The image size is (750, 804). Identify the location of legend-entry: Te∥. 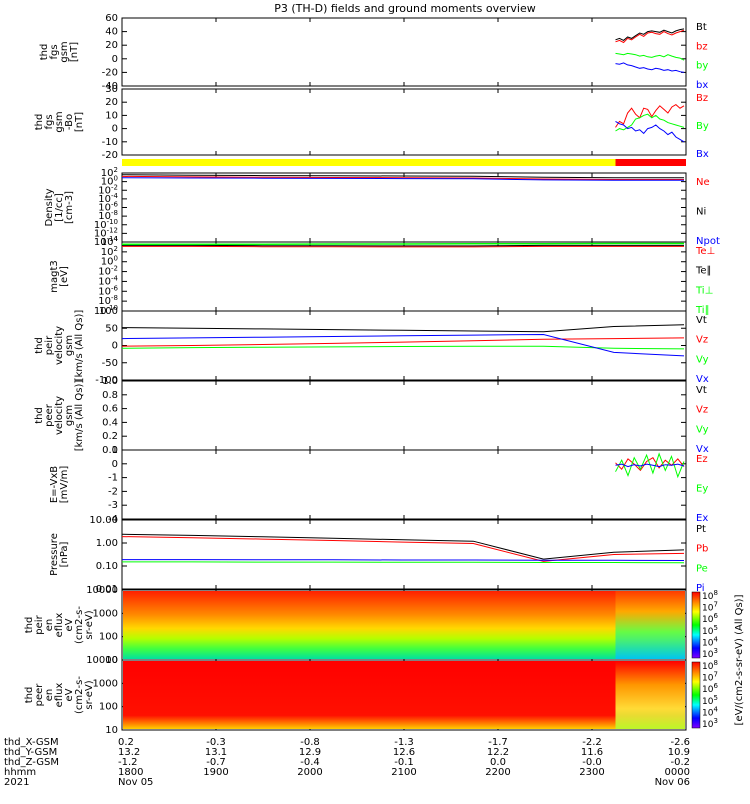
(703, 271).